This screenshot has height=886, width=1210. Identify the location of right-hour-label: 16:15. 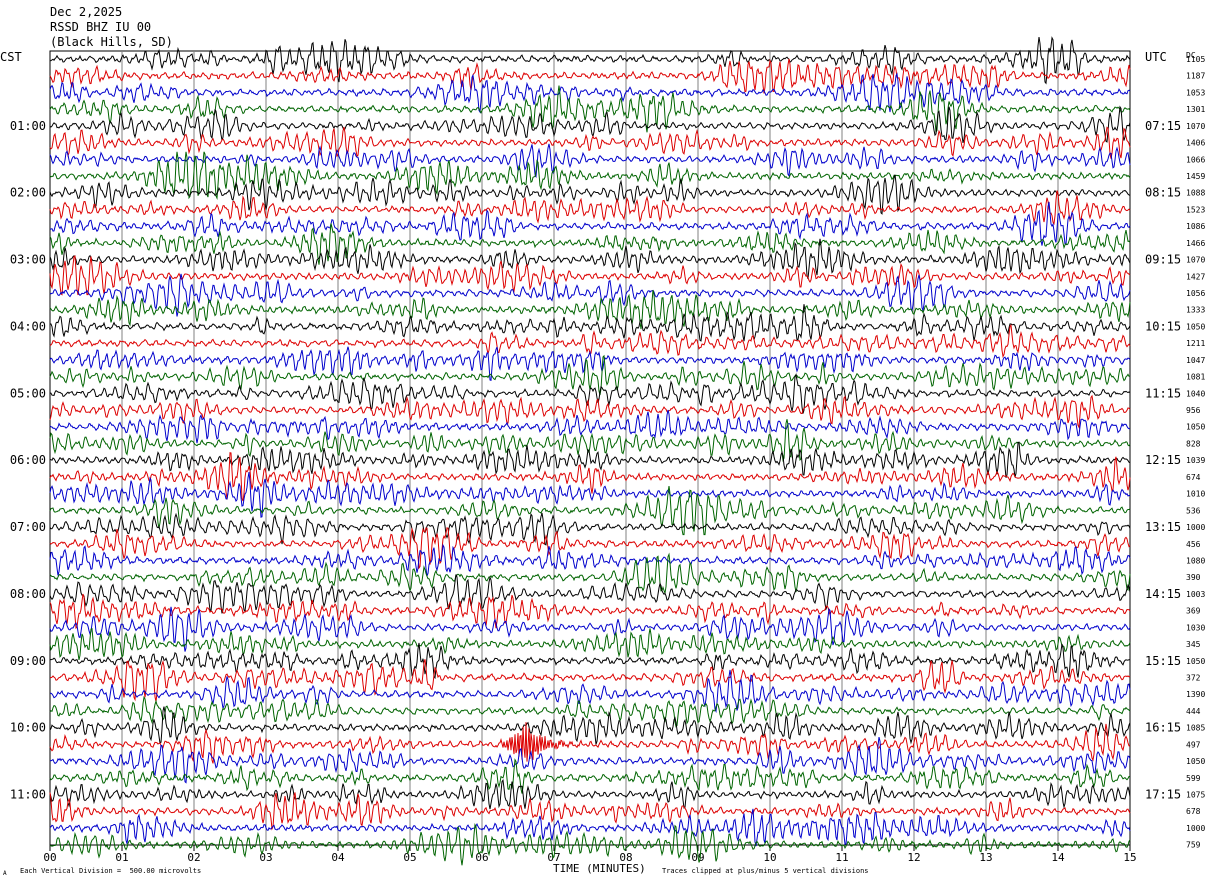
(1163, 728).